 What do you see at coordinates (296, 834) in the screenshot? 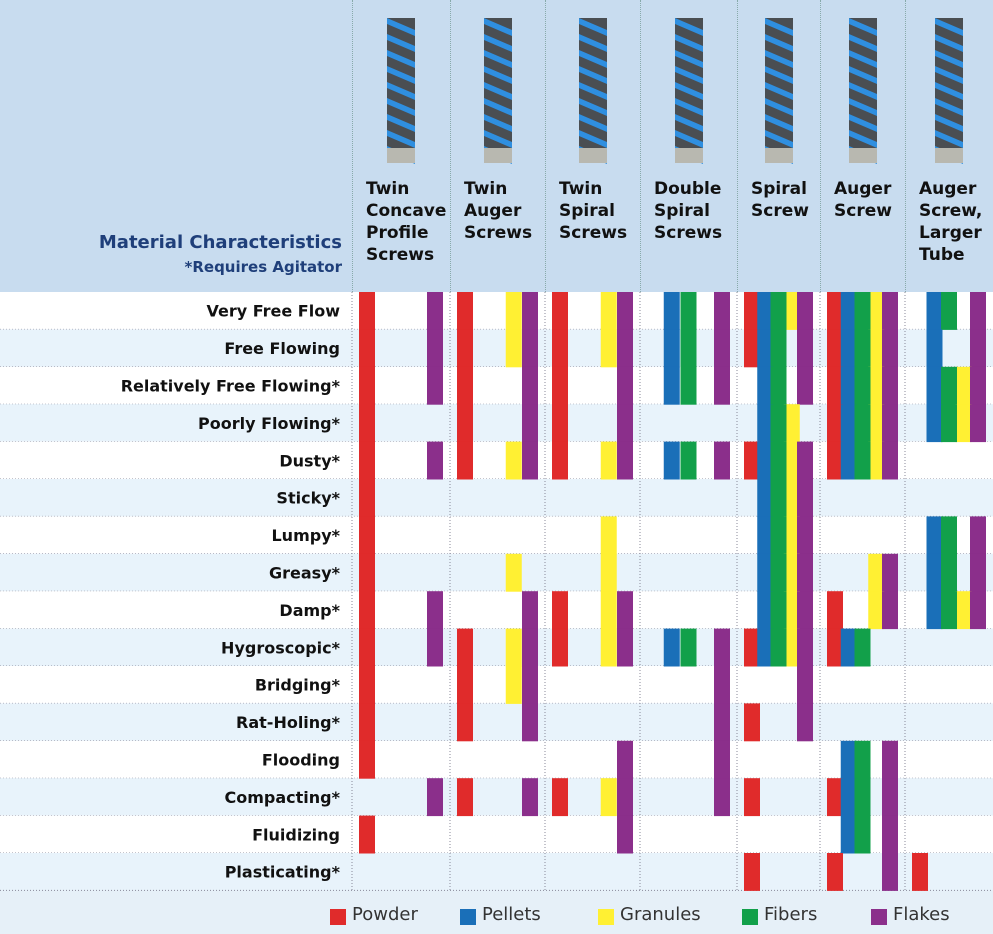
I see `row-label: Fluidizing` at bounding box center [296, 834].